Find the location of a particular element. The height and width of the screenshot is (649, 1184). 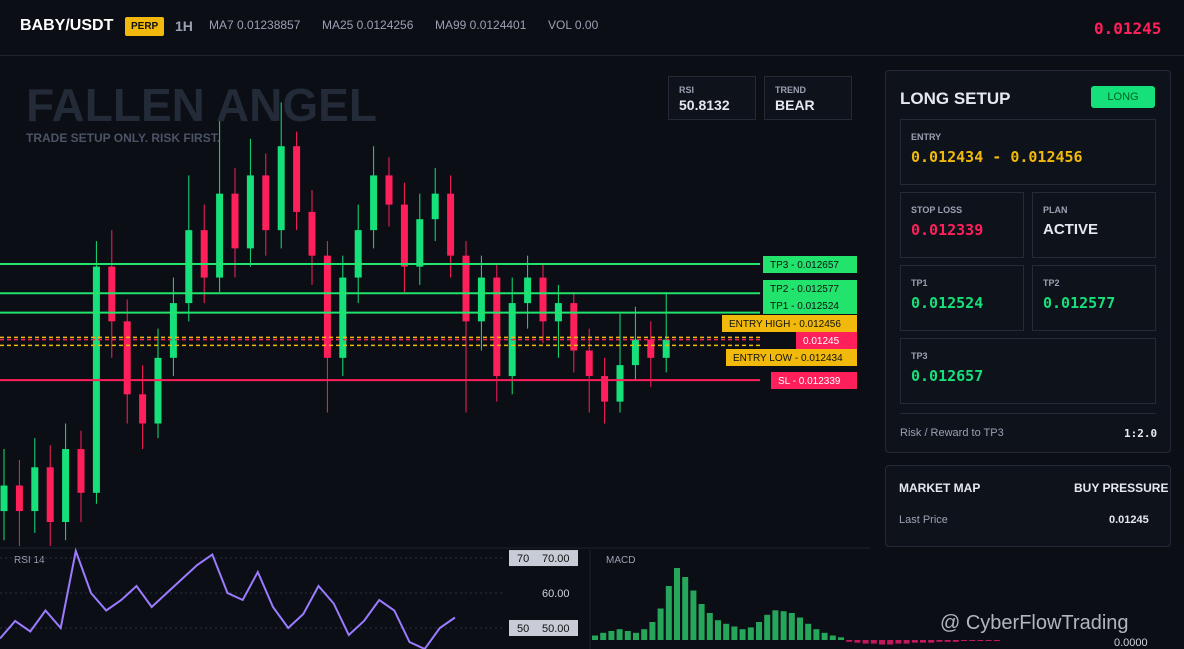

rsi-tick-label: 70.00 is located at coordinates (556, 559).